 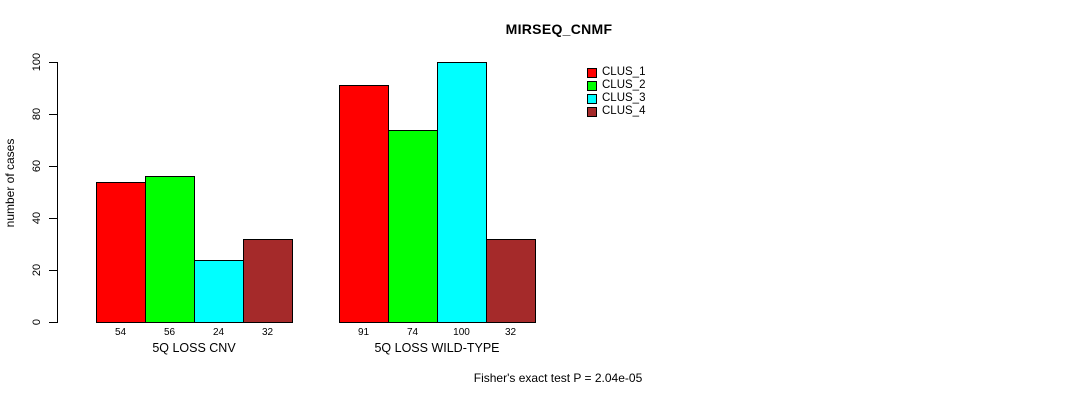 I want to click on y-axis-line, so click(x=57, y=192).